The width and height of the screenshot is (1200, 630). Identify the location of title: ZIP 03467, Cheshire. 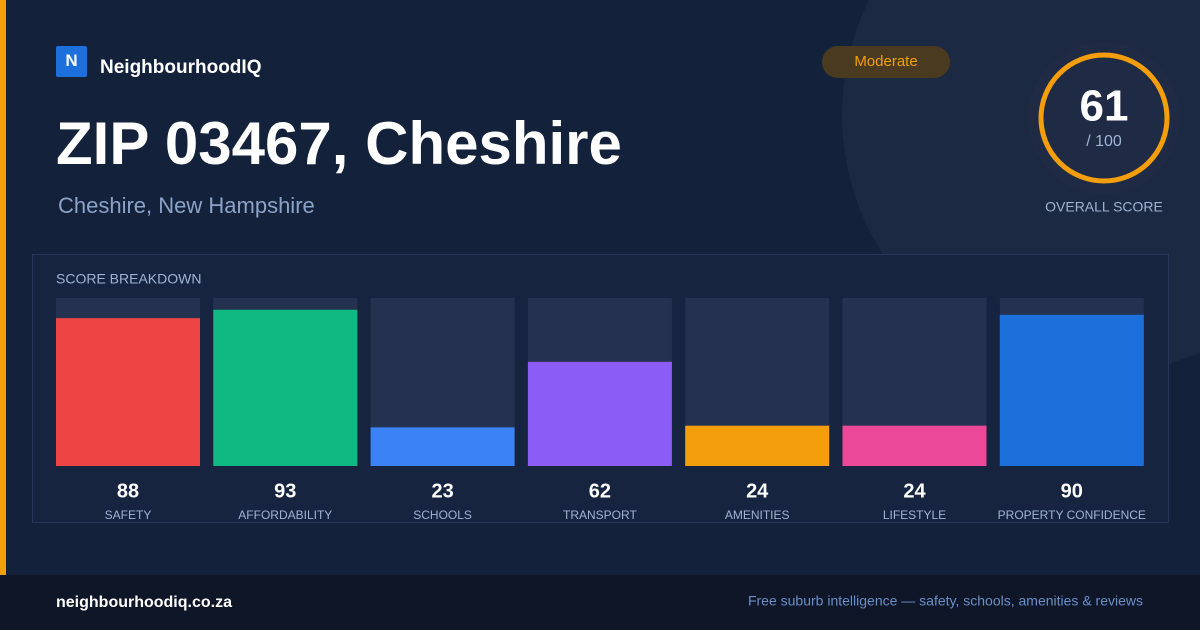
(339, 143).